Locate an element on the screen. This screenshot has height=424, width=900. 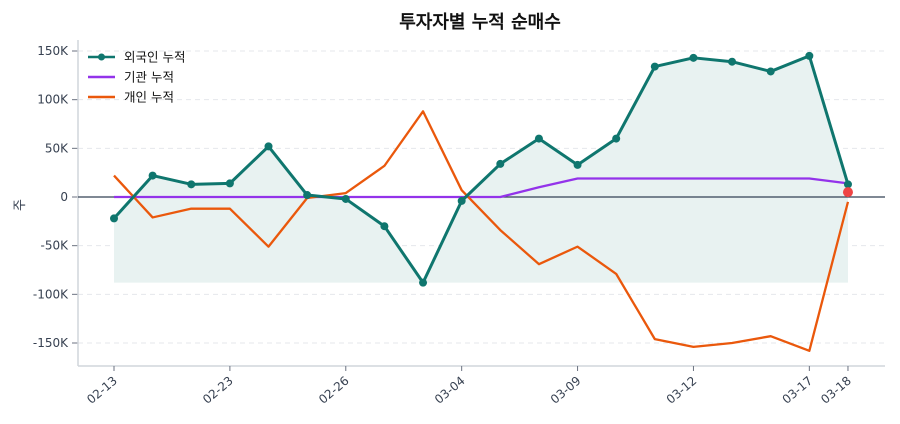
legend-label: 외국인 누적 is located at coordinates (154, 57).